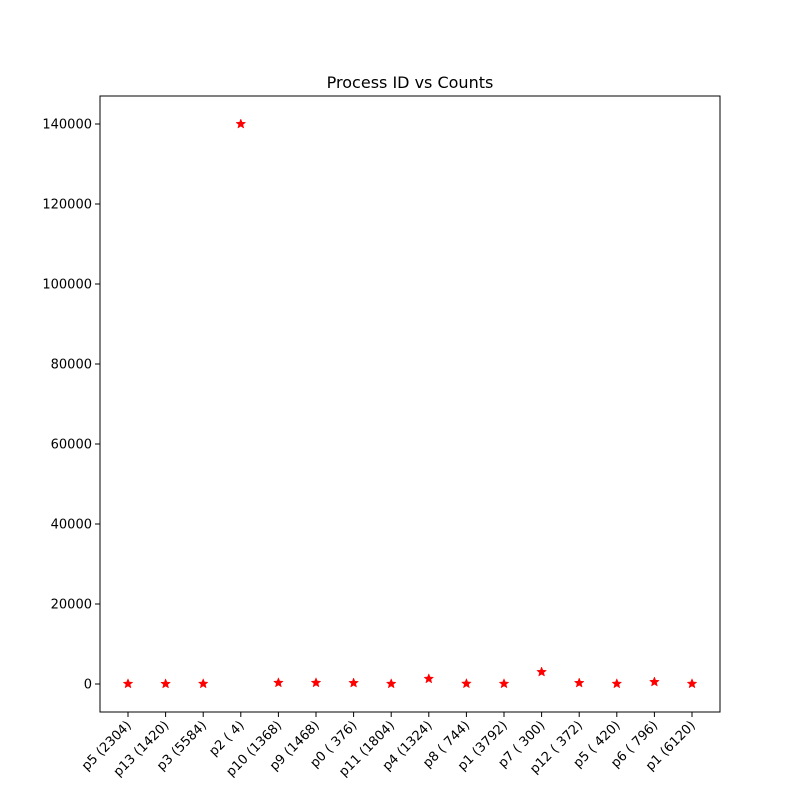 The width and height of the screenshot is (800, 800). What do you see at coordinates (67, 205) in the screenshot?
I see `y-tick-label: 120000` at bounding box center [67, 205].